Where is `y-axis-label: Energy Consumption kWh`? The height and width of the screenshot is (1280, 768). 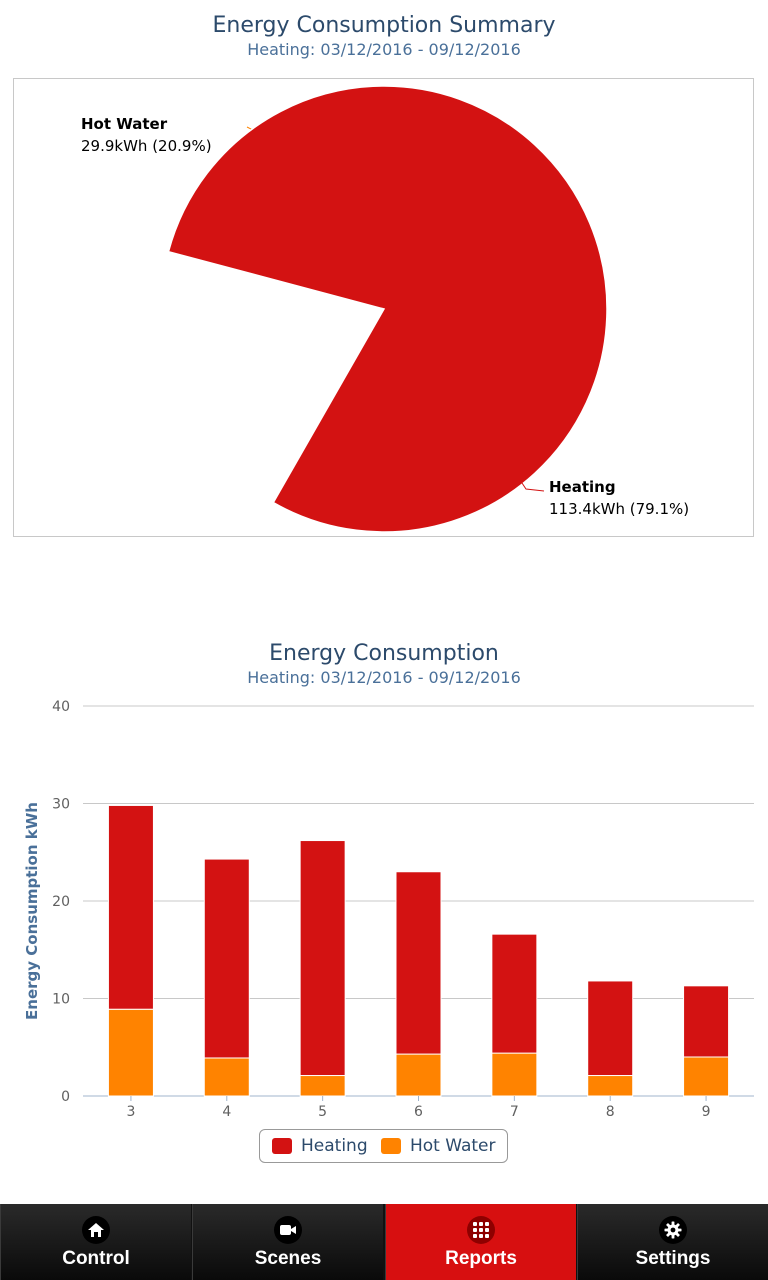 y-axis-label: Energy Consumption kWh is located at coordinates (32, 911).